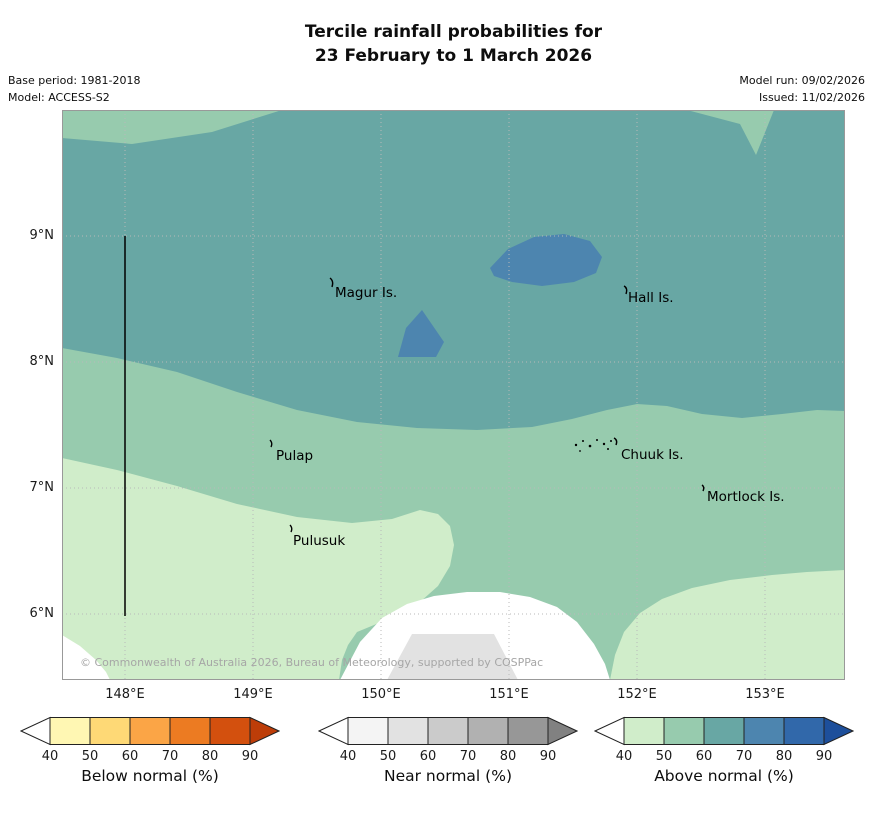  I want to click on legend-above-normal: 40 50 60 70 80 90 Above normal (%), so click(724, 750).